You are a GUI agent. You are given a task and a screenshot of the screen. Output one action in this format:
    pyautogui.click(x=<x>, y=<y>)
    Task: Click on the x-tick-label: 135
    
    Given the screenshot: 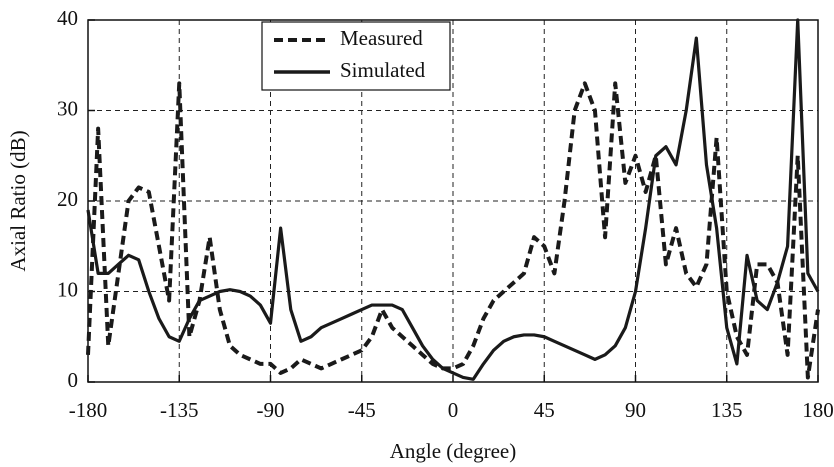 What is the action you would take?
    pyautogui.click(x=727, y=410)
    